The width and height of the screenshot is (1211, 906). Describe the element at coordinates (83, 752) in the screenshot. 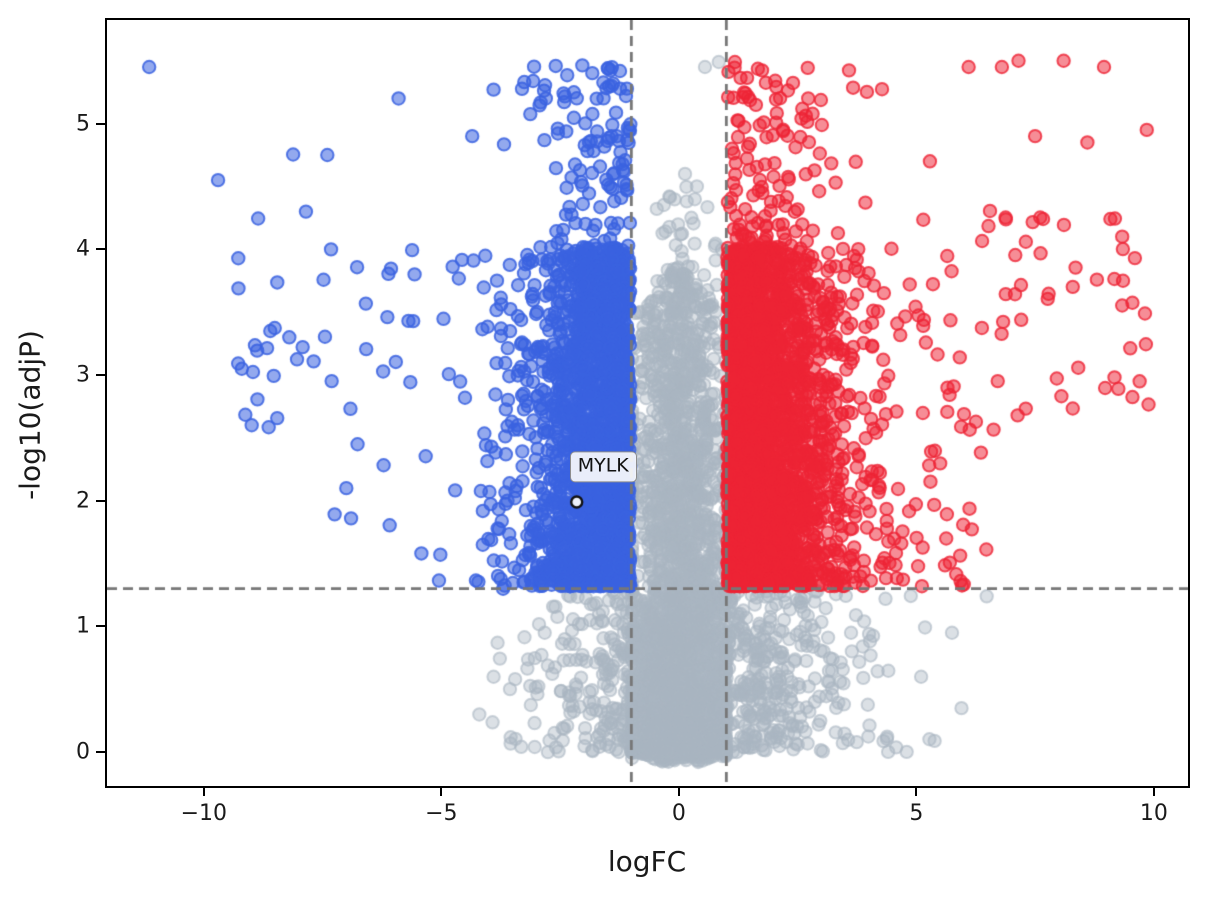

I see `y-tick-label: 0` at that location.